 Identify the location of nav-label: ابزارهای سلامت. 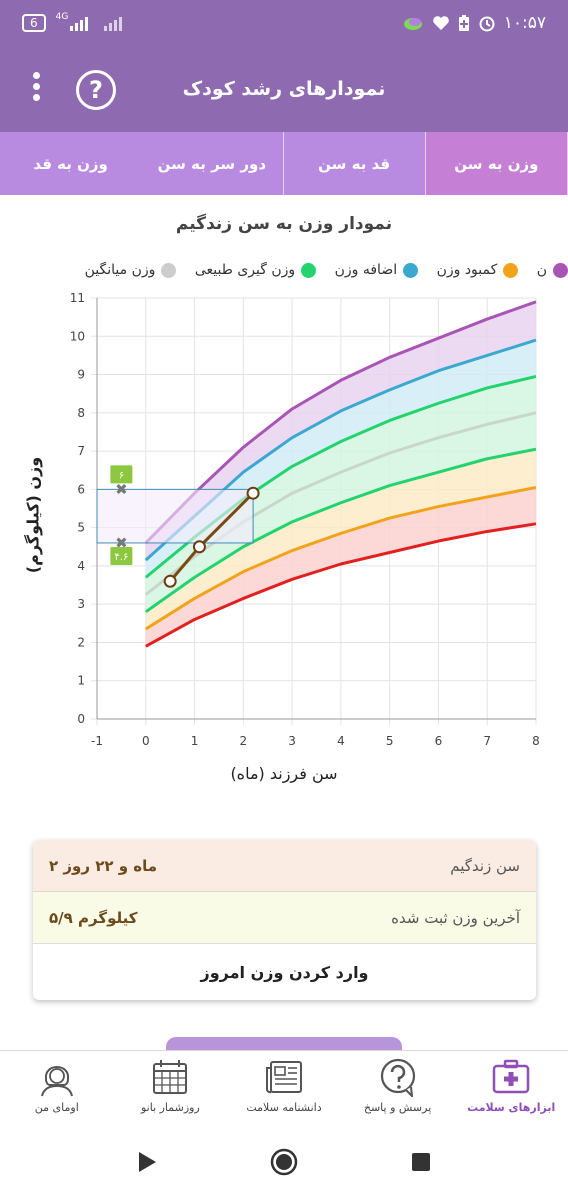
(511, 1107).